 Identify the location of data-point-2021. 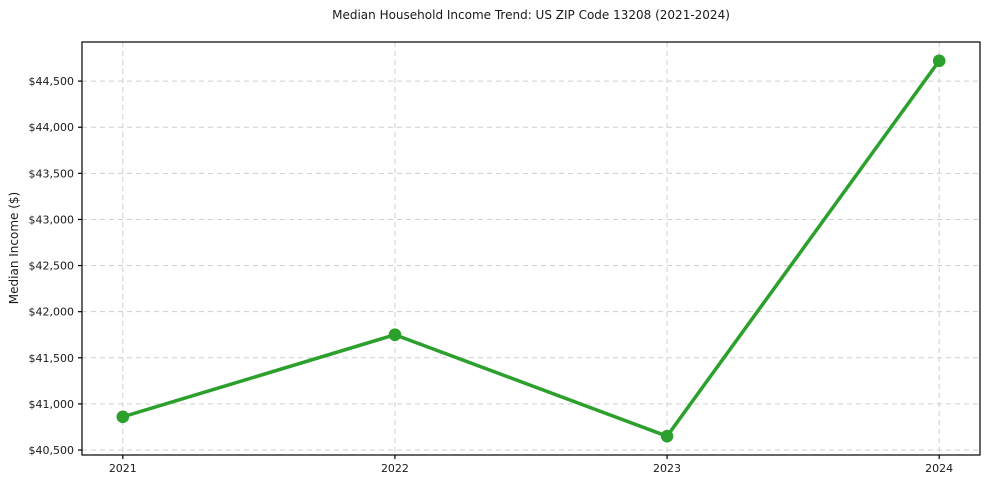
(123, 417).